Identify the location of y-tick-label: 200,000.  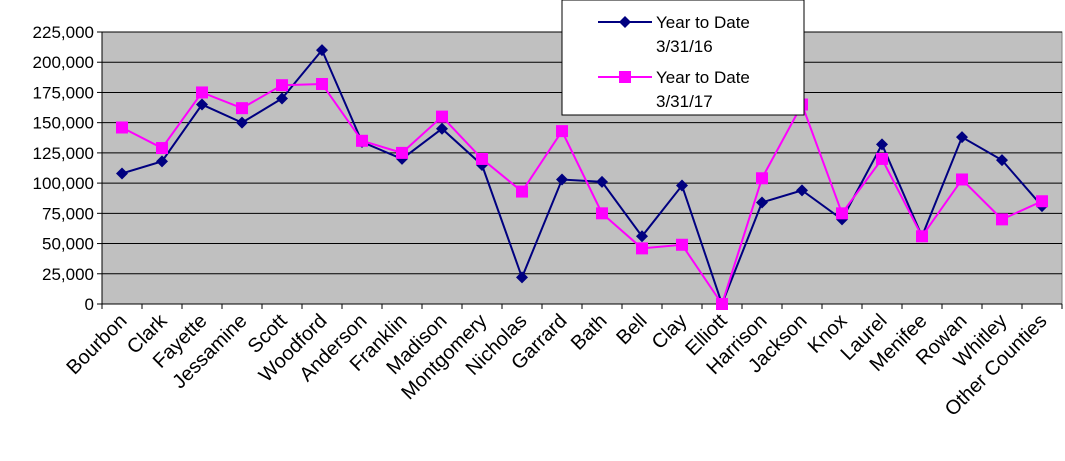
(63, 62).